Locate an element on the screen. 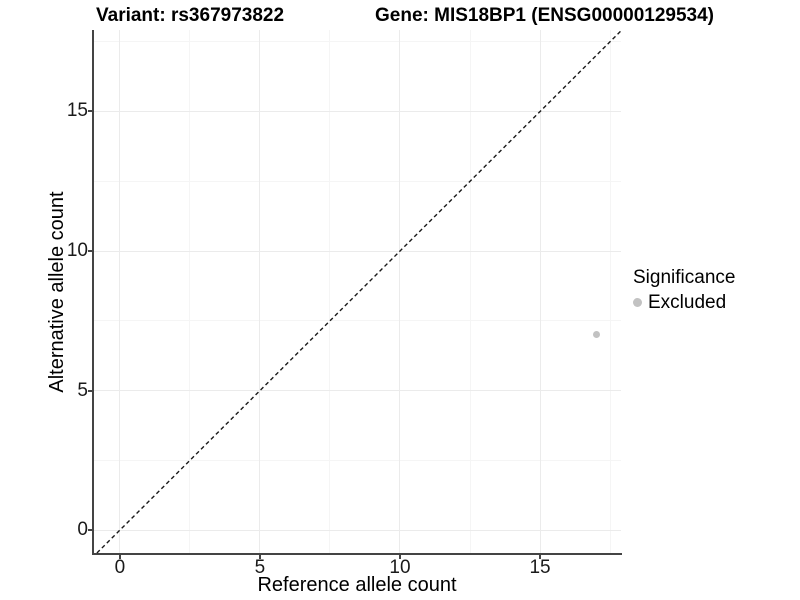 The width and height of the screenshot is (800, 600). legend-item-label: Excluded is located at coordinates (687, 302).